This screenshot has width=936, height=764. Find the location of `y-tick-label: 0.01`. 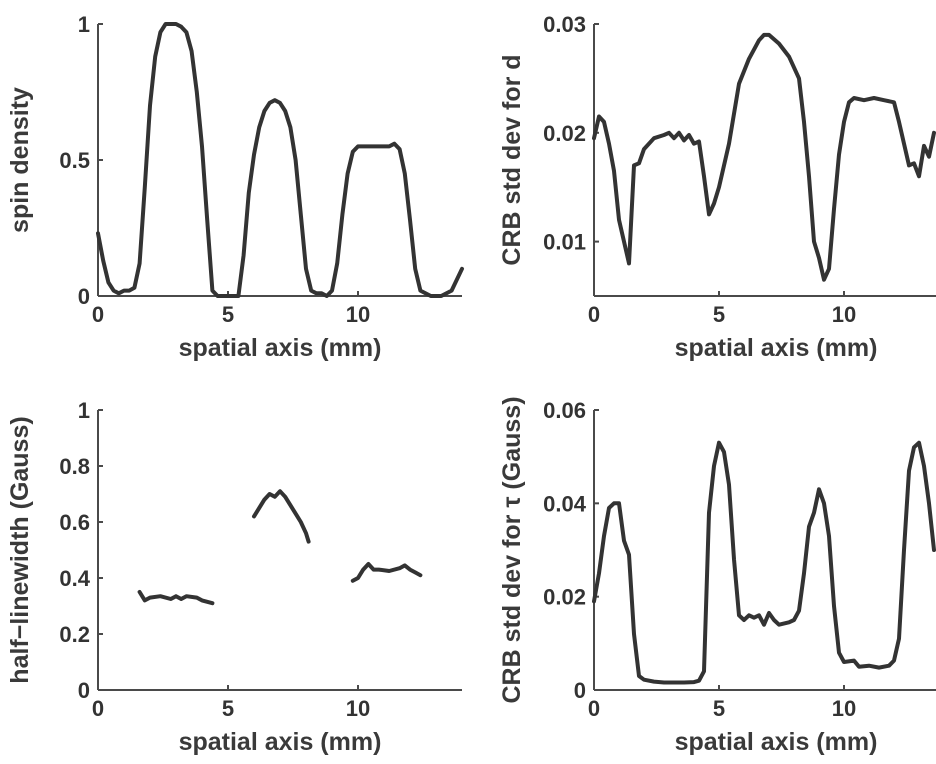

y-tick-label: 0.01 is located at coordinates (564, 242).